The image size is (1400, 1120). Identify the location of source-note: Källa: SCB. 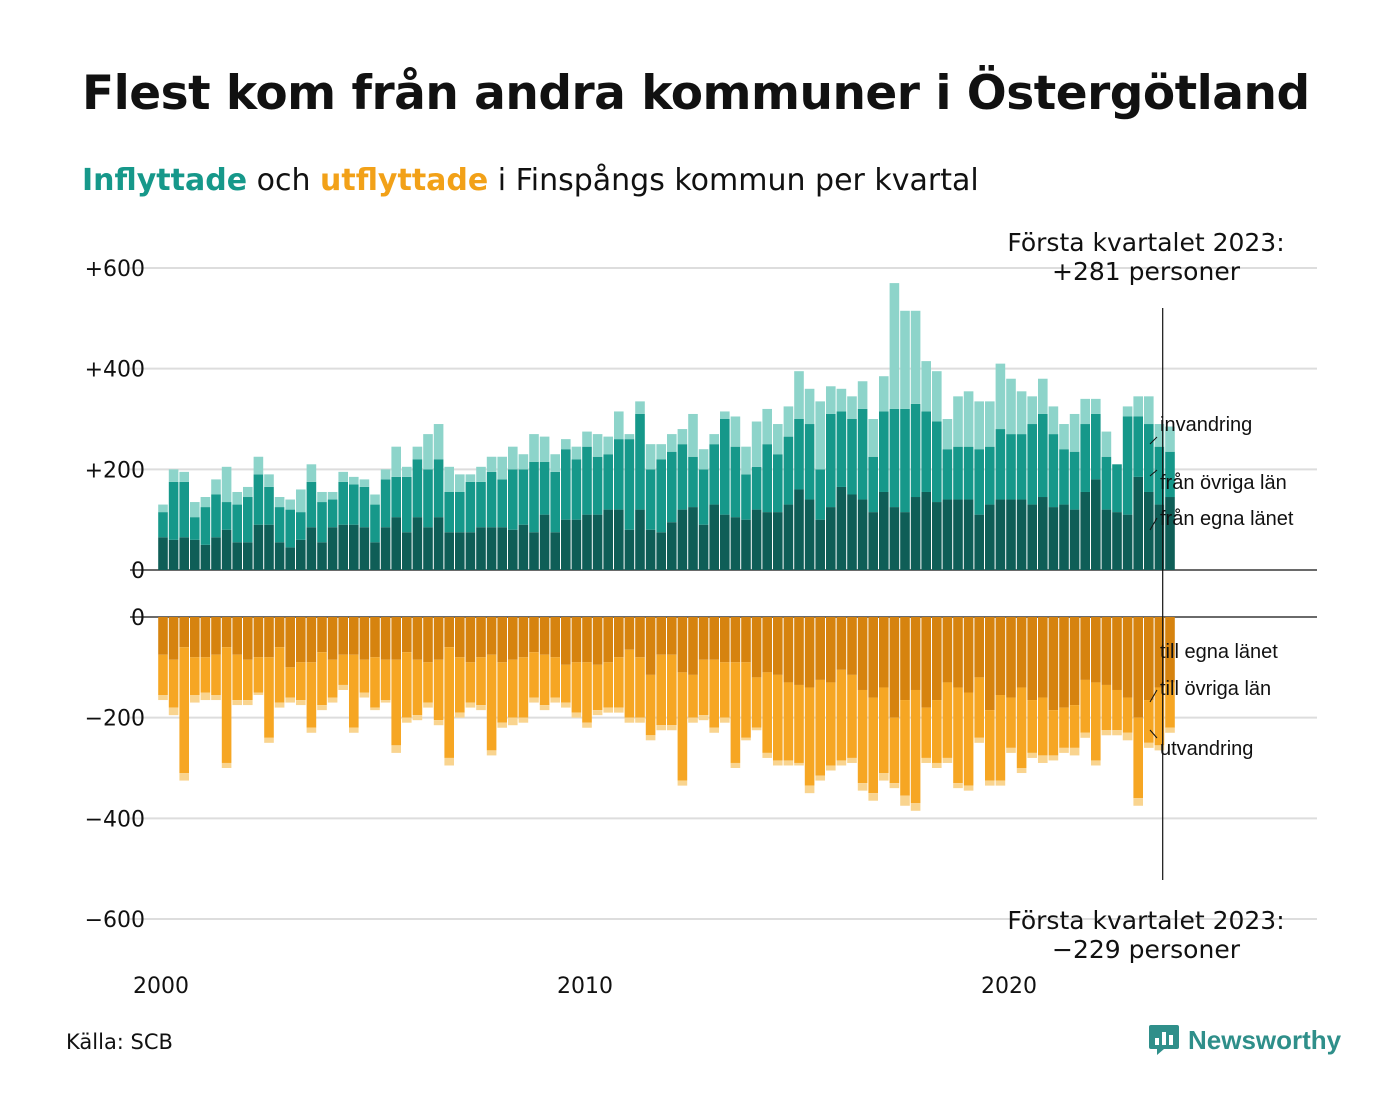
(119, 1042).